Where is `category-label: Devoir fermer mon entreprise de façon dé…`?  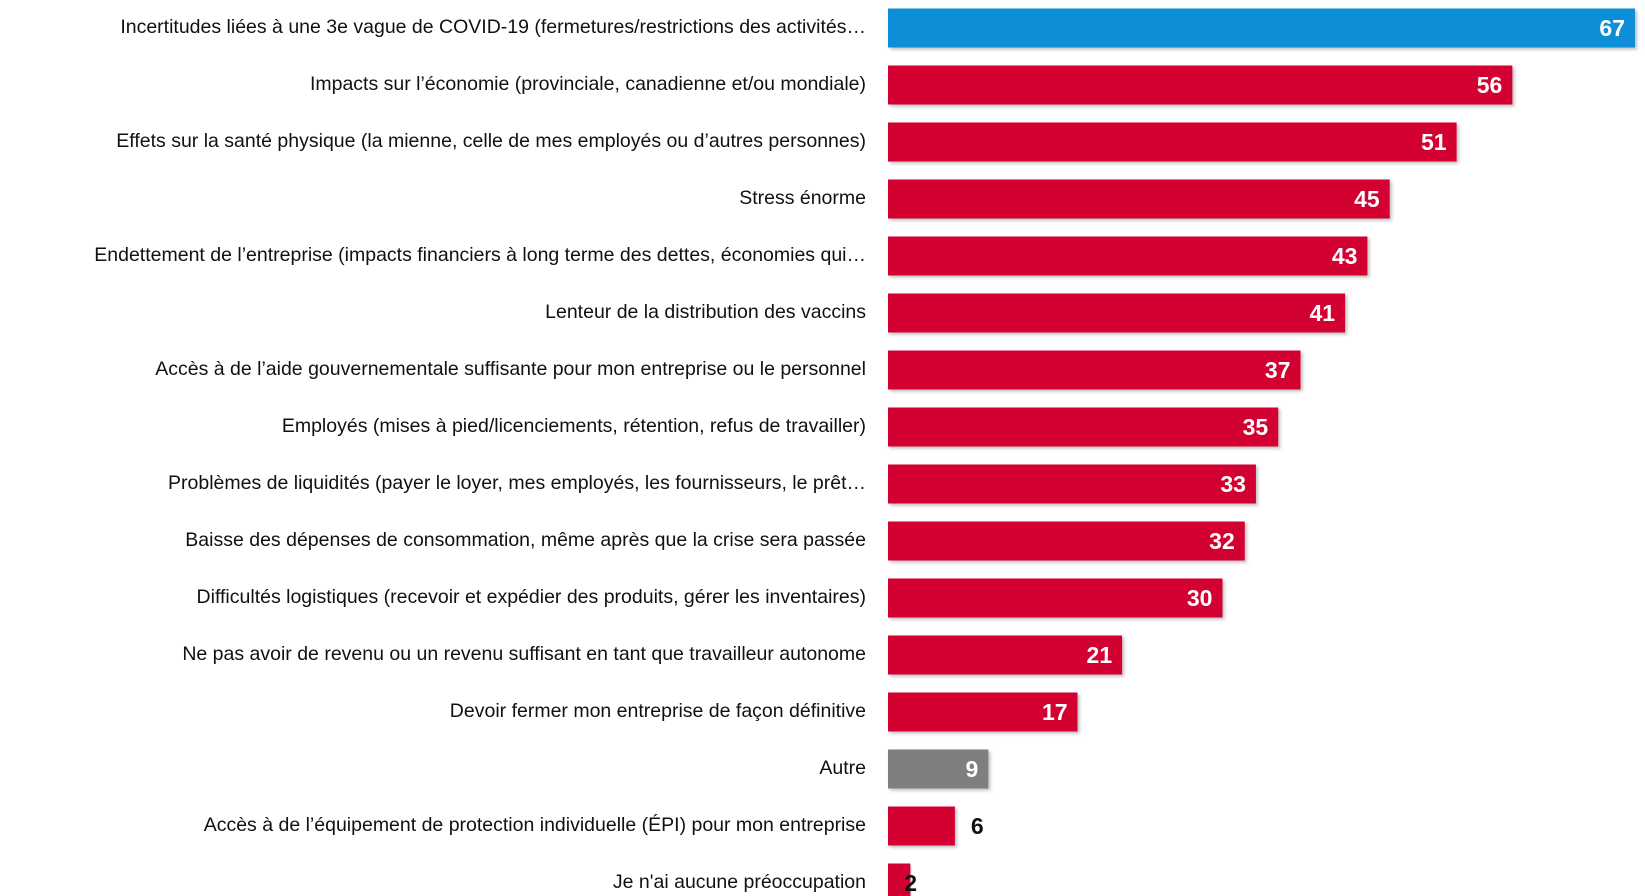
category-label: Devoir fermer mon entreprise de façon dé… is located at coordinates (658, 711).